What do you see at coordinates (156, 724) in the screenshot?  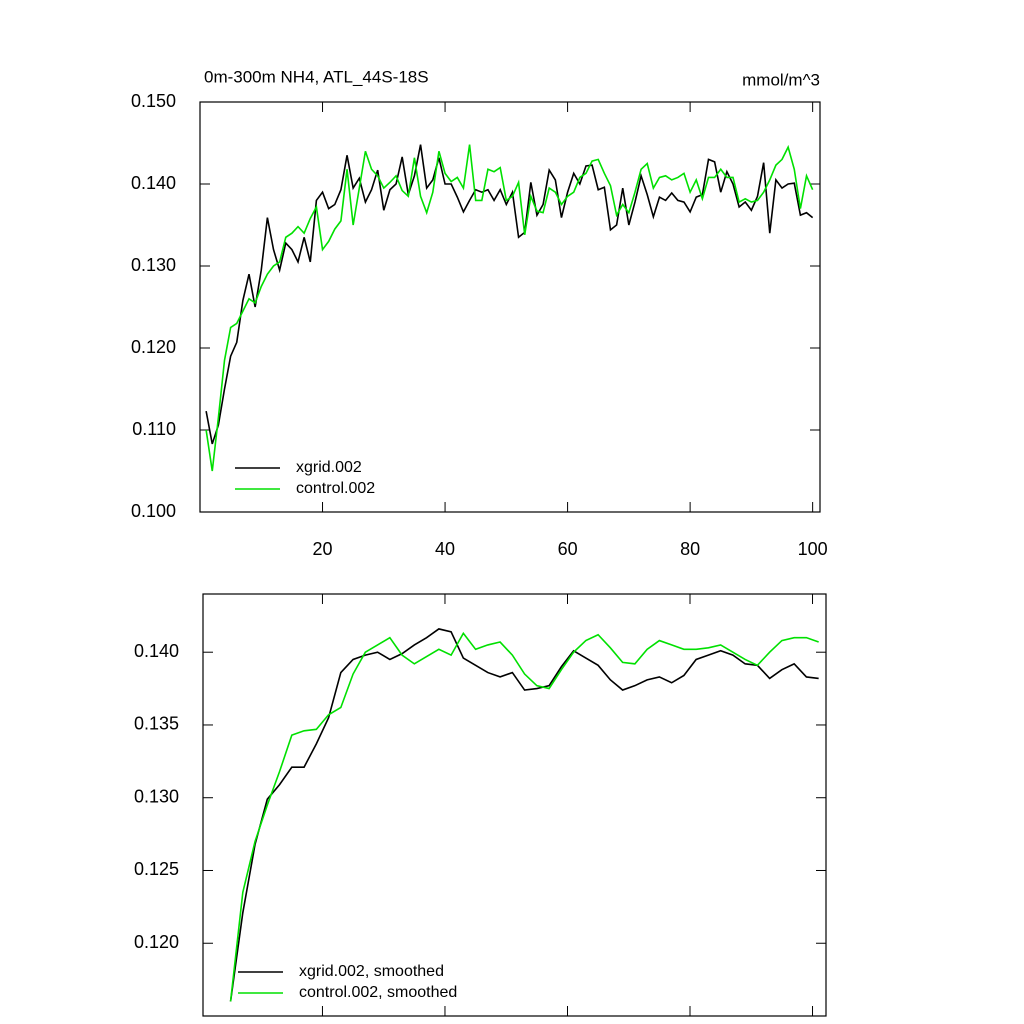 I see `y-tick-label: 0.135` at bounding box center [156, 724].